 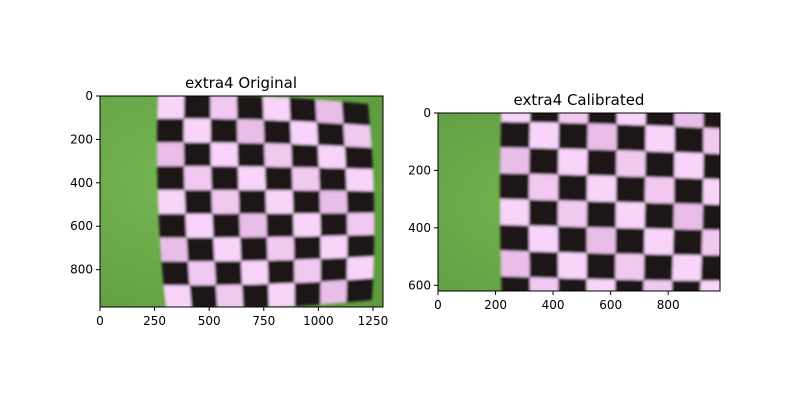 What do you see at coordinates (81, 270) in the screenshot?
I see `y-tick-label: 800` at bounding box center [81, 270].